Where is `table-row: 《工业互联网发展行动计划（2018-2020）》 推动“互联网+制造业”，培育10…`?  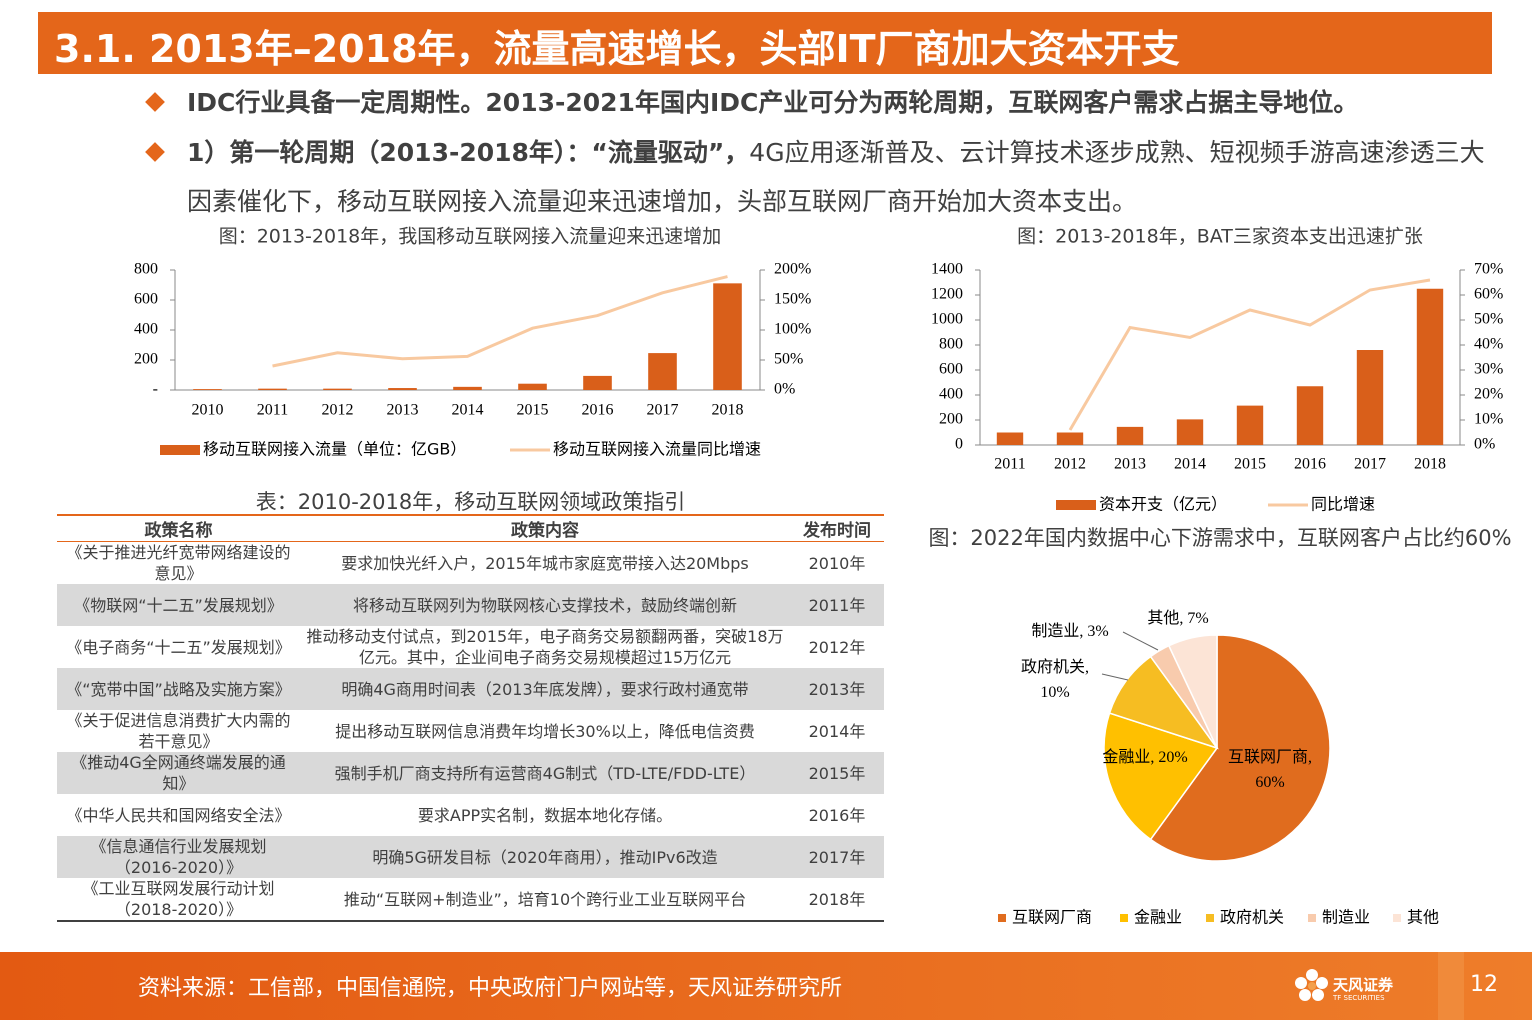 table-row: 《工业互联网发展行动计划（2018-2020）》 推动“互联网+制造业”，培育10… is located at coordinates (470, 899).